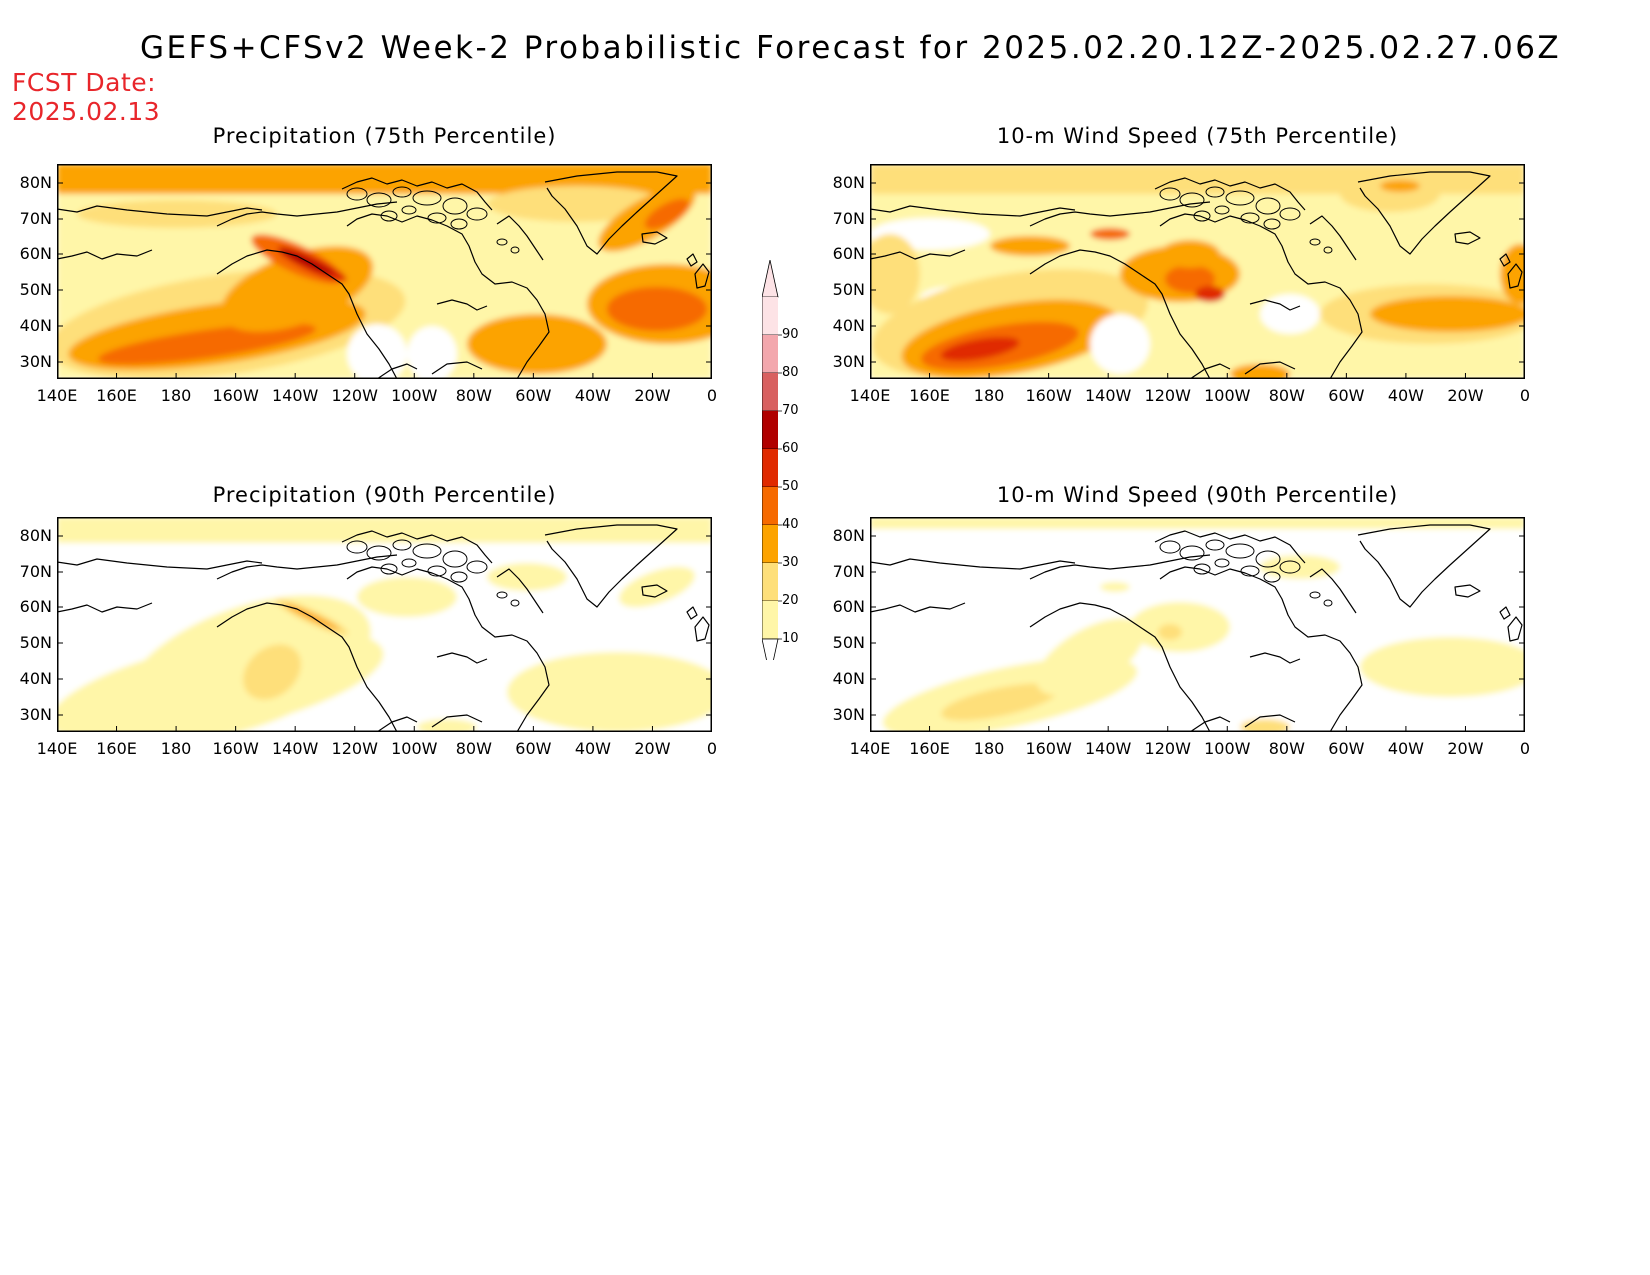 This screenshot has width=1650, height=1275. Describe the element at coordinates (86, 111) in the screenshot. I see `forecast-date-value: 2025.02.13` at that location.